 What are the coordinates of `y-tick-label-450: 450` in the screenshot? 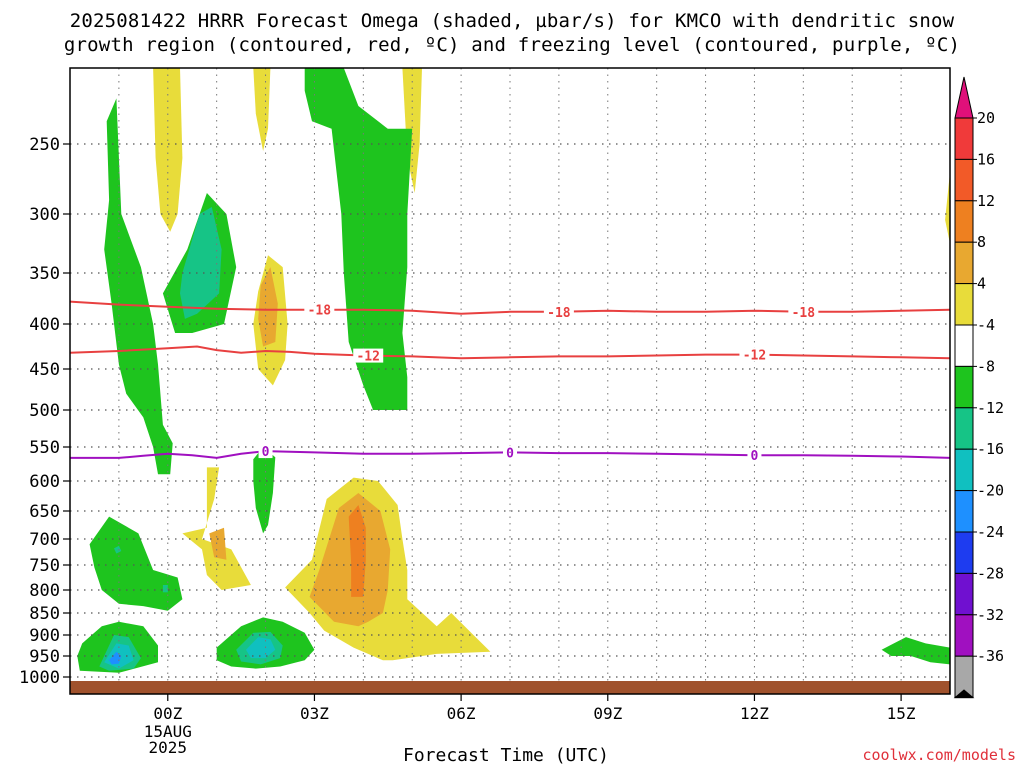 It's located at (44, 370).